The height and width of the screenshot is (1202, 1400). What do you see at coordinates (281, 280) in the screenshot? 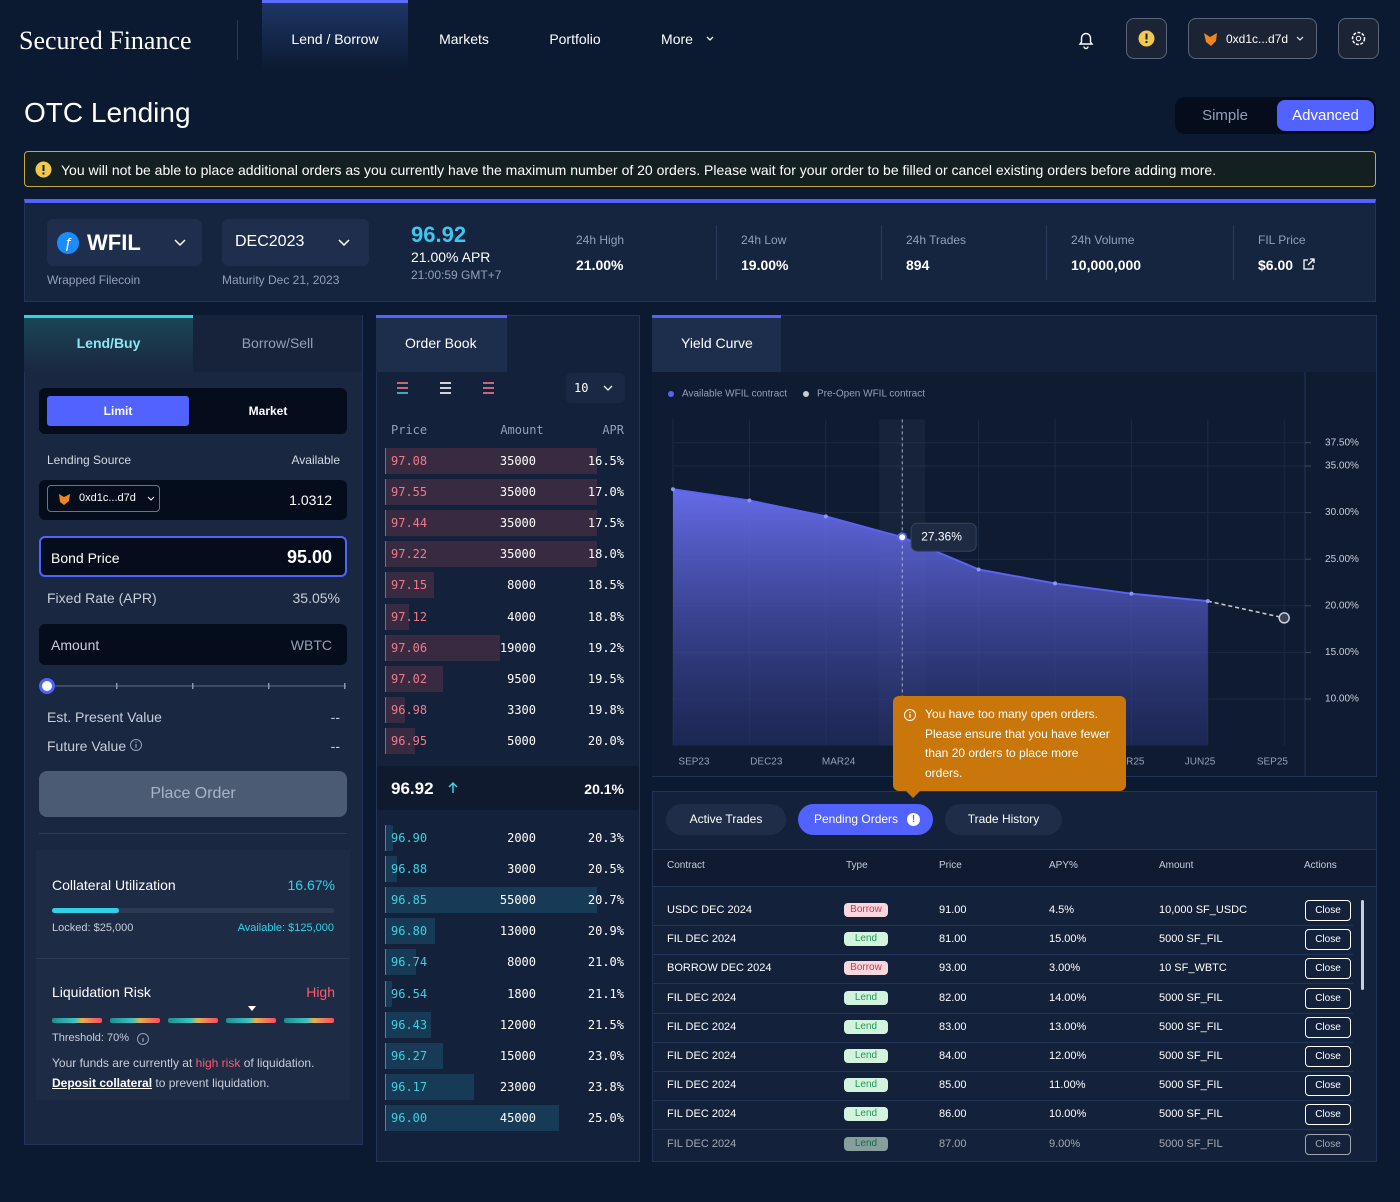
I see `maturity-date: Maturity Dec 21, 2023` at bounding box center [281, 280].